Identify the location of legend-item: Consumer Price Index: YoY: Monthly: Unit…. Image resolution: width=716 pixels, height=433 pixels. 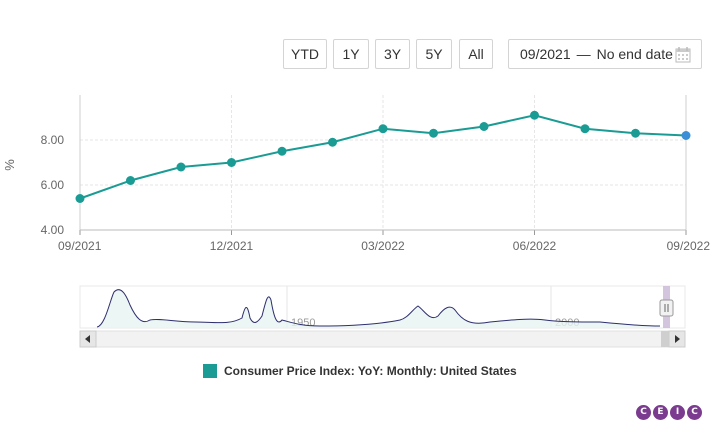
(360, 371).